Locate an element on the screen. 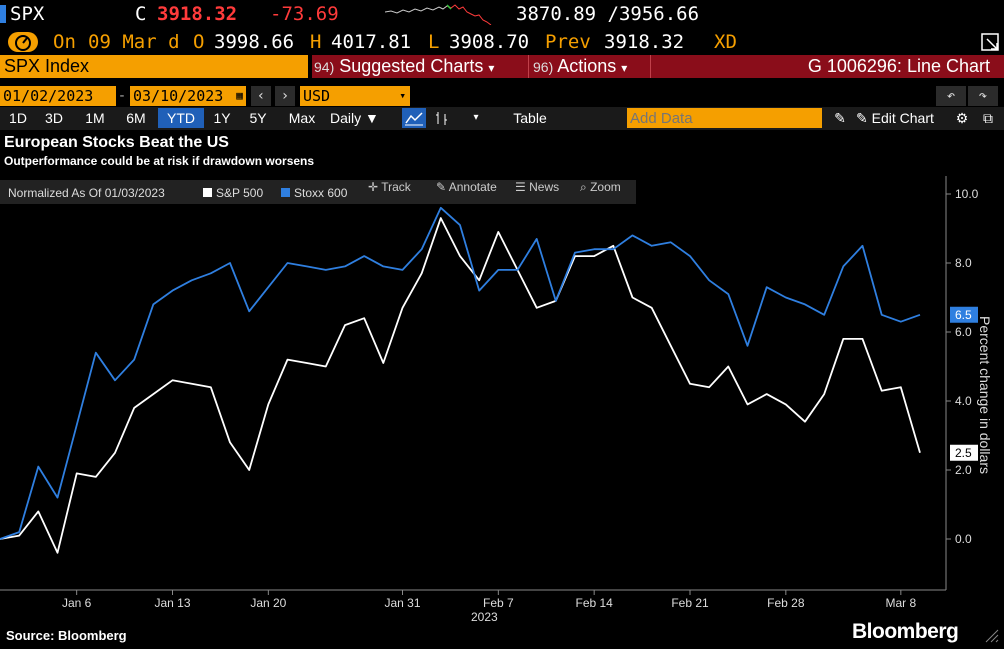 The width and height of the screenshot is (1004, 649). suggested-charts-menu: 94) Suggested Charts ▾ is located at coordinates (404, 66).